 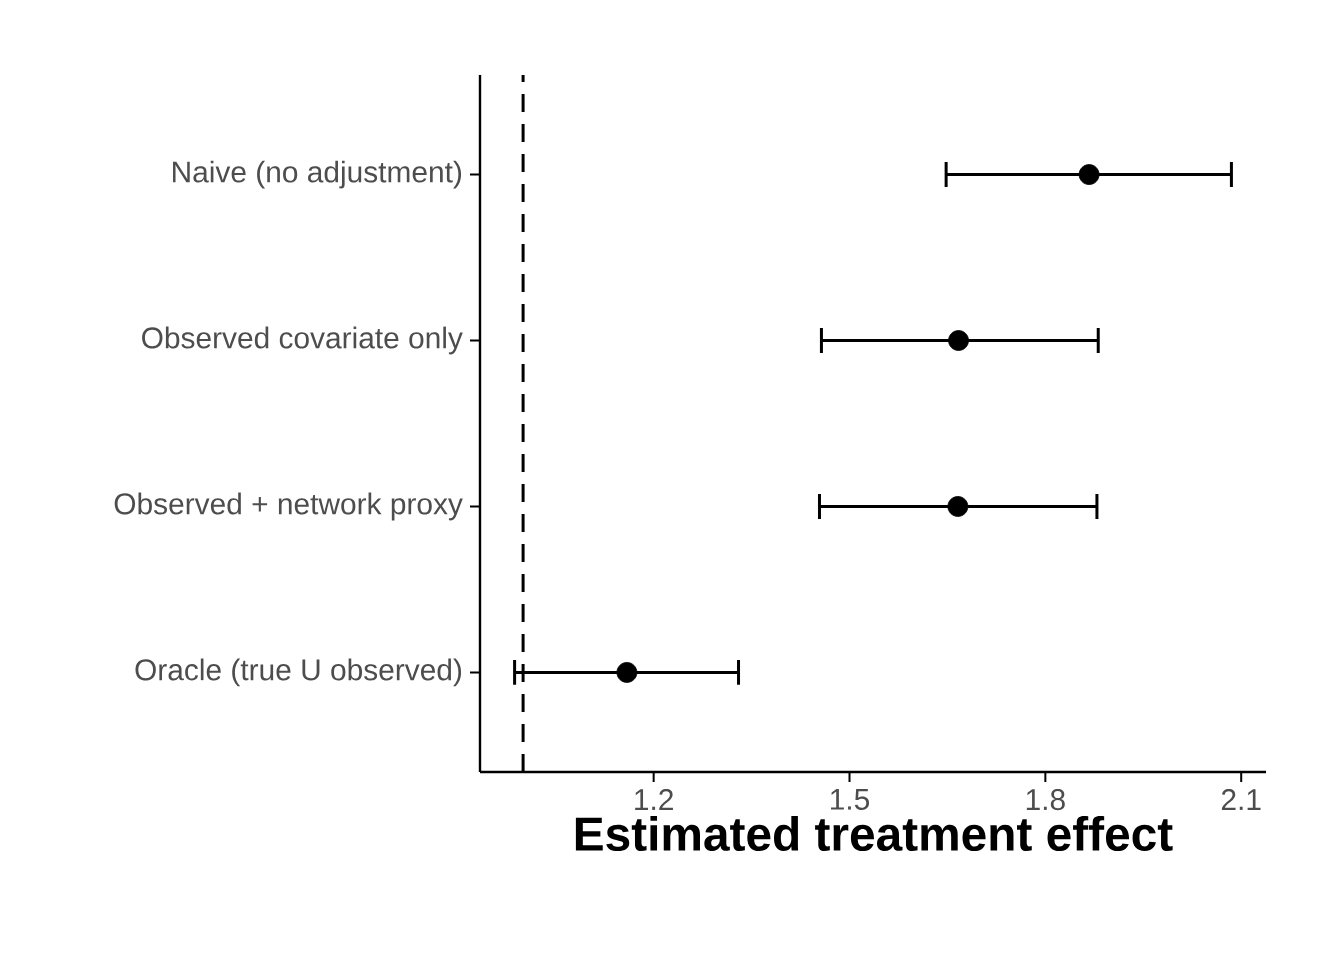 What do you see at coordinates (874, 833) in the screenshot?
I see `x-axis-title: Estimated treatment effect` at bounding box center [874, 833].